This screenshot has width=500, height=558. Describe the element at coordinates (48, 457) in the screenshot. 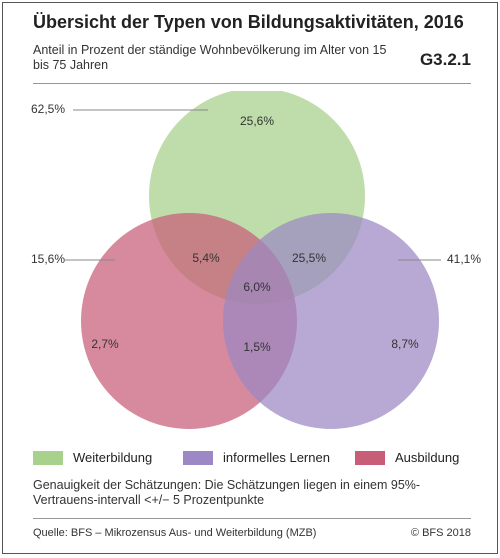

I see `legend-swatch-weiterbildung` at that location.